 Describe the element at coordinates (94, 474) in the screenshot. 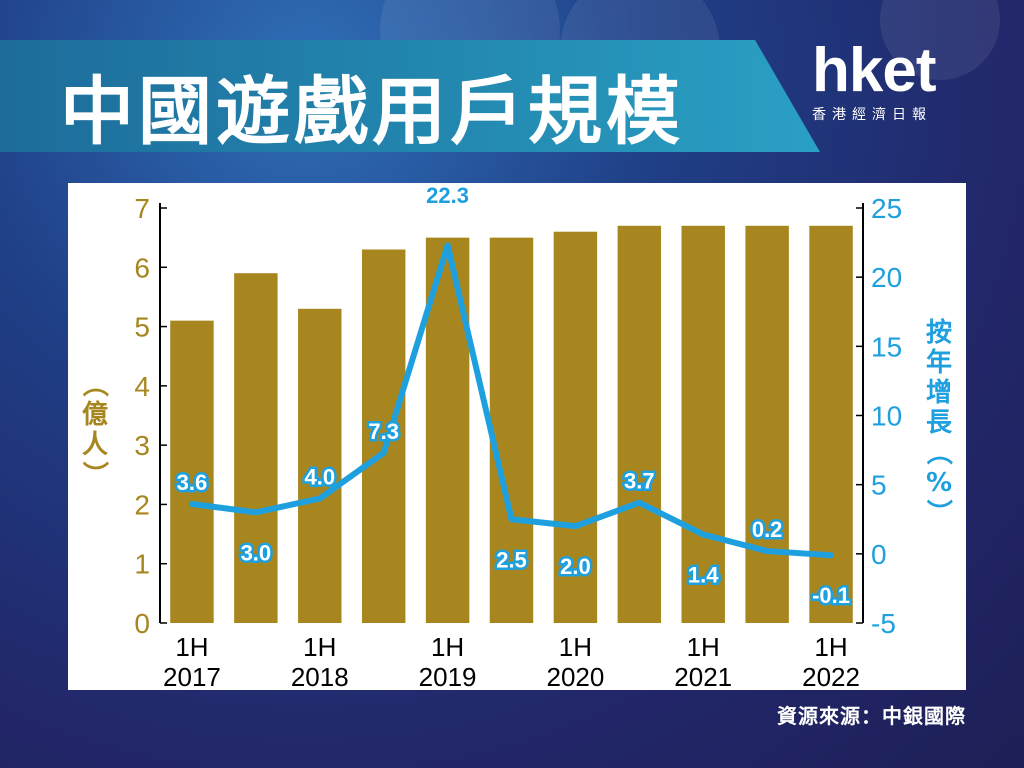

I see `left-axis-title: ）` at that location.